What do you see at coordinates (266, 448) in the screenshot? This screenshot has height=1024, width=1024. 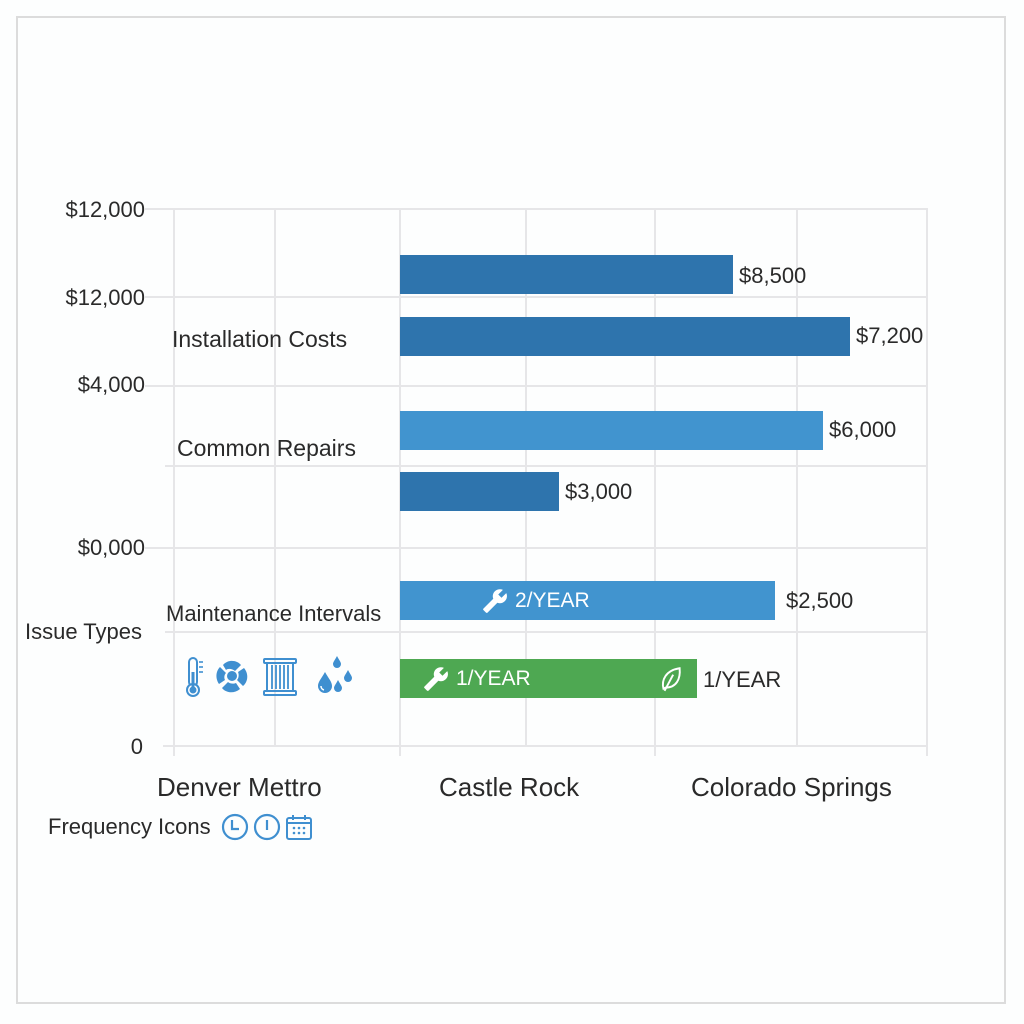 I see `category-label-repairs: Common Repairs` at bounding box center [266, 448].